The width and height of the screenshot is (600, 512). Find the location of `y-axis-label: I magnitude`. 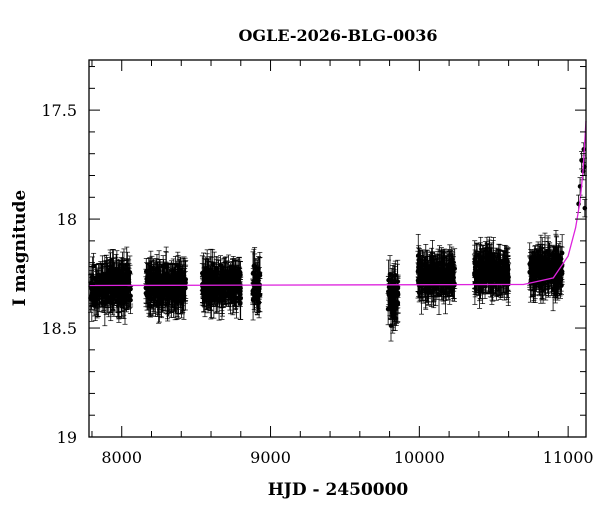

y-axis-label: I magnitude is located at coordinates (20, 248).